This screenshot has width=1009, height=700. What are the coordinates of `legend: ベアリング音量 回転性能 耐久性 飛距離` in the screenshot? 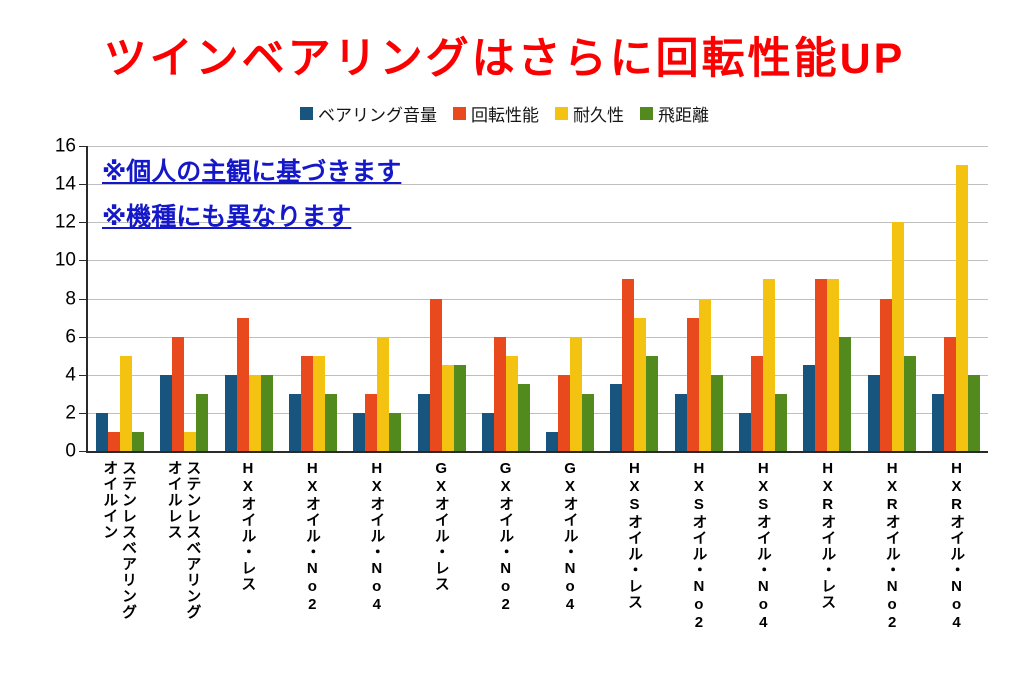 It's located at (504, 113).